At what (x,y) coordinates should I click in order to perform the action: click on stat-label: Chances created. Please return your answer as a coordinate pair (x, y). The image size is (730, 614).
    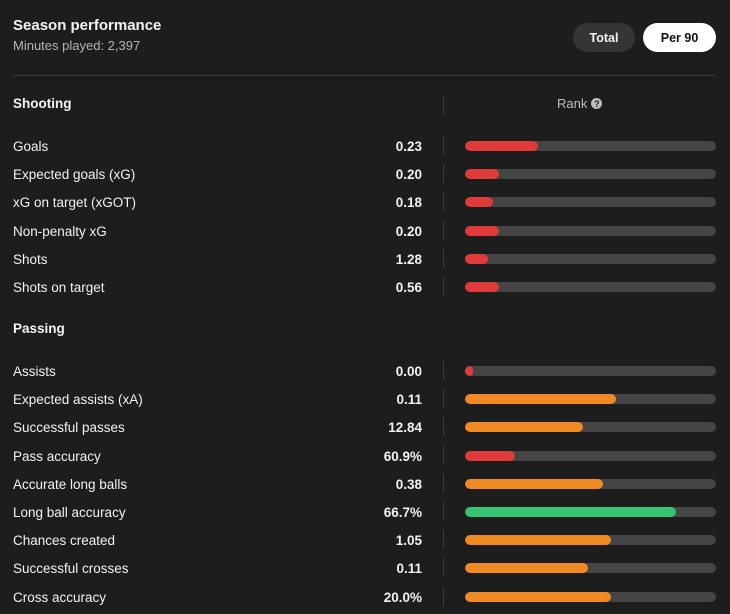
    Looking at the image, I should click on (64, 541).